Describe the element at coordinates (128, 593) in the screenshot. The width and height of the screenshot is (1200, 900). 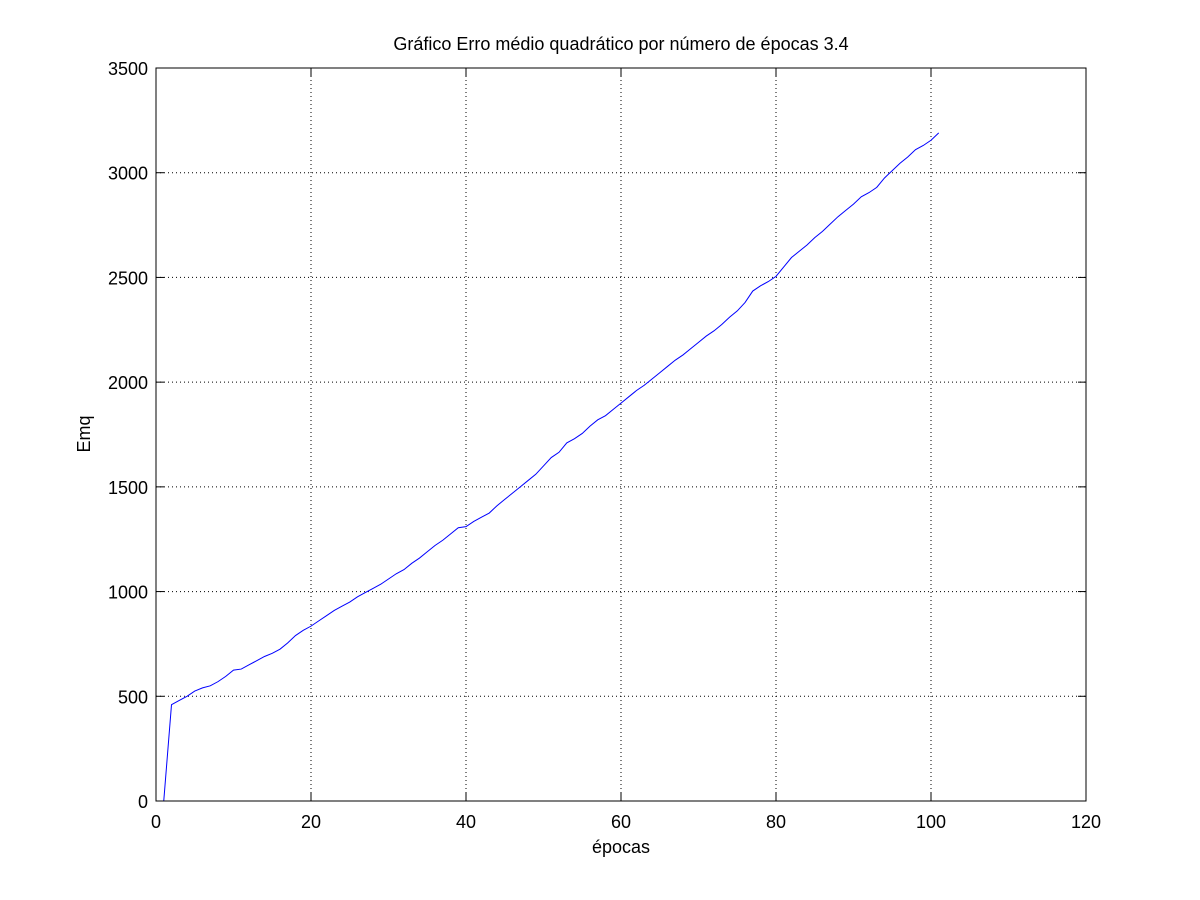
I see `y-tick-label: 1000` at that location.